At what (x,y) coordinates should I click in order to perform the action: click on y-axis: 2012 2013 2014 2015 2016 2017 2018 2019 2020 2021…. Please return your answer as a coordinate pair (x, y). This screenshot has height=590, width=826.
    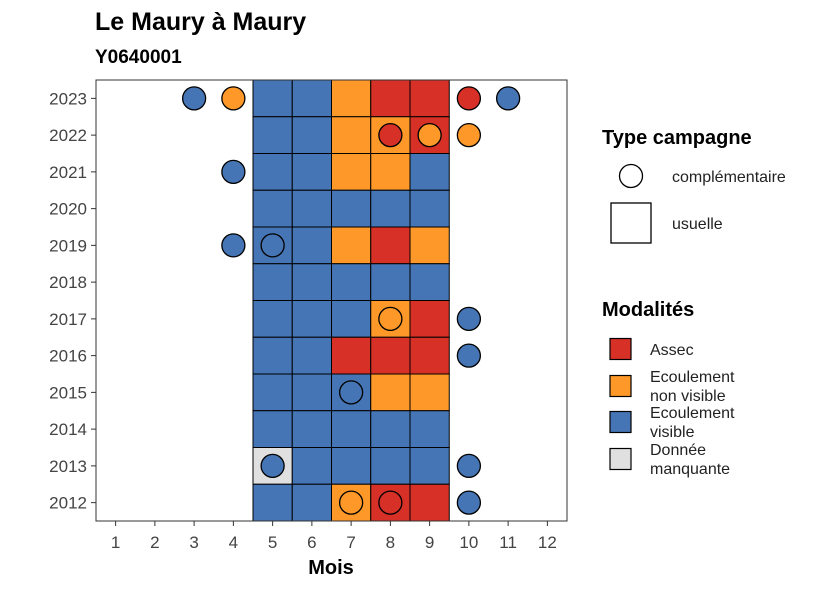
    Looking at the image, I should click on (72, 301).